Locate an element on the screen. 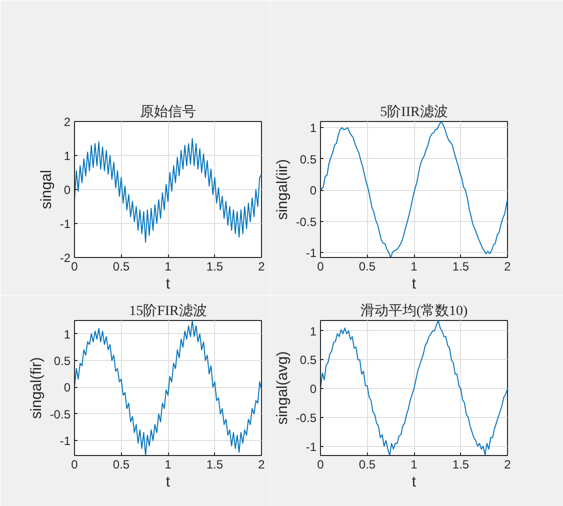  chart-title: 滑动平均(常数10) is located at coordinates (414, 311).